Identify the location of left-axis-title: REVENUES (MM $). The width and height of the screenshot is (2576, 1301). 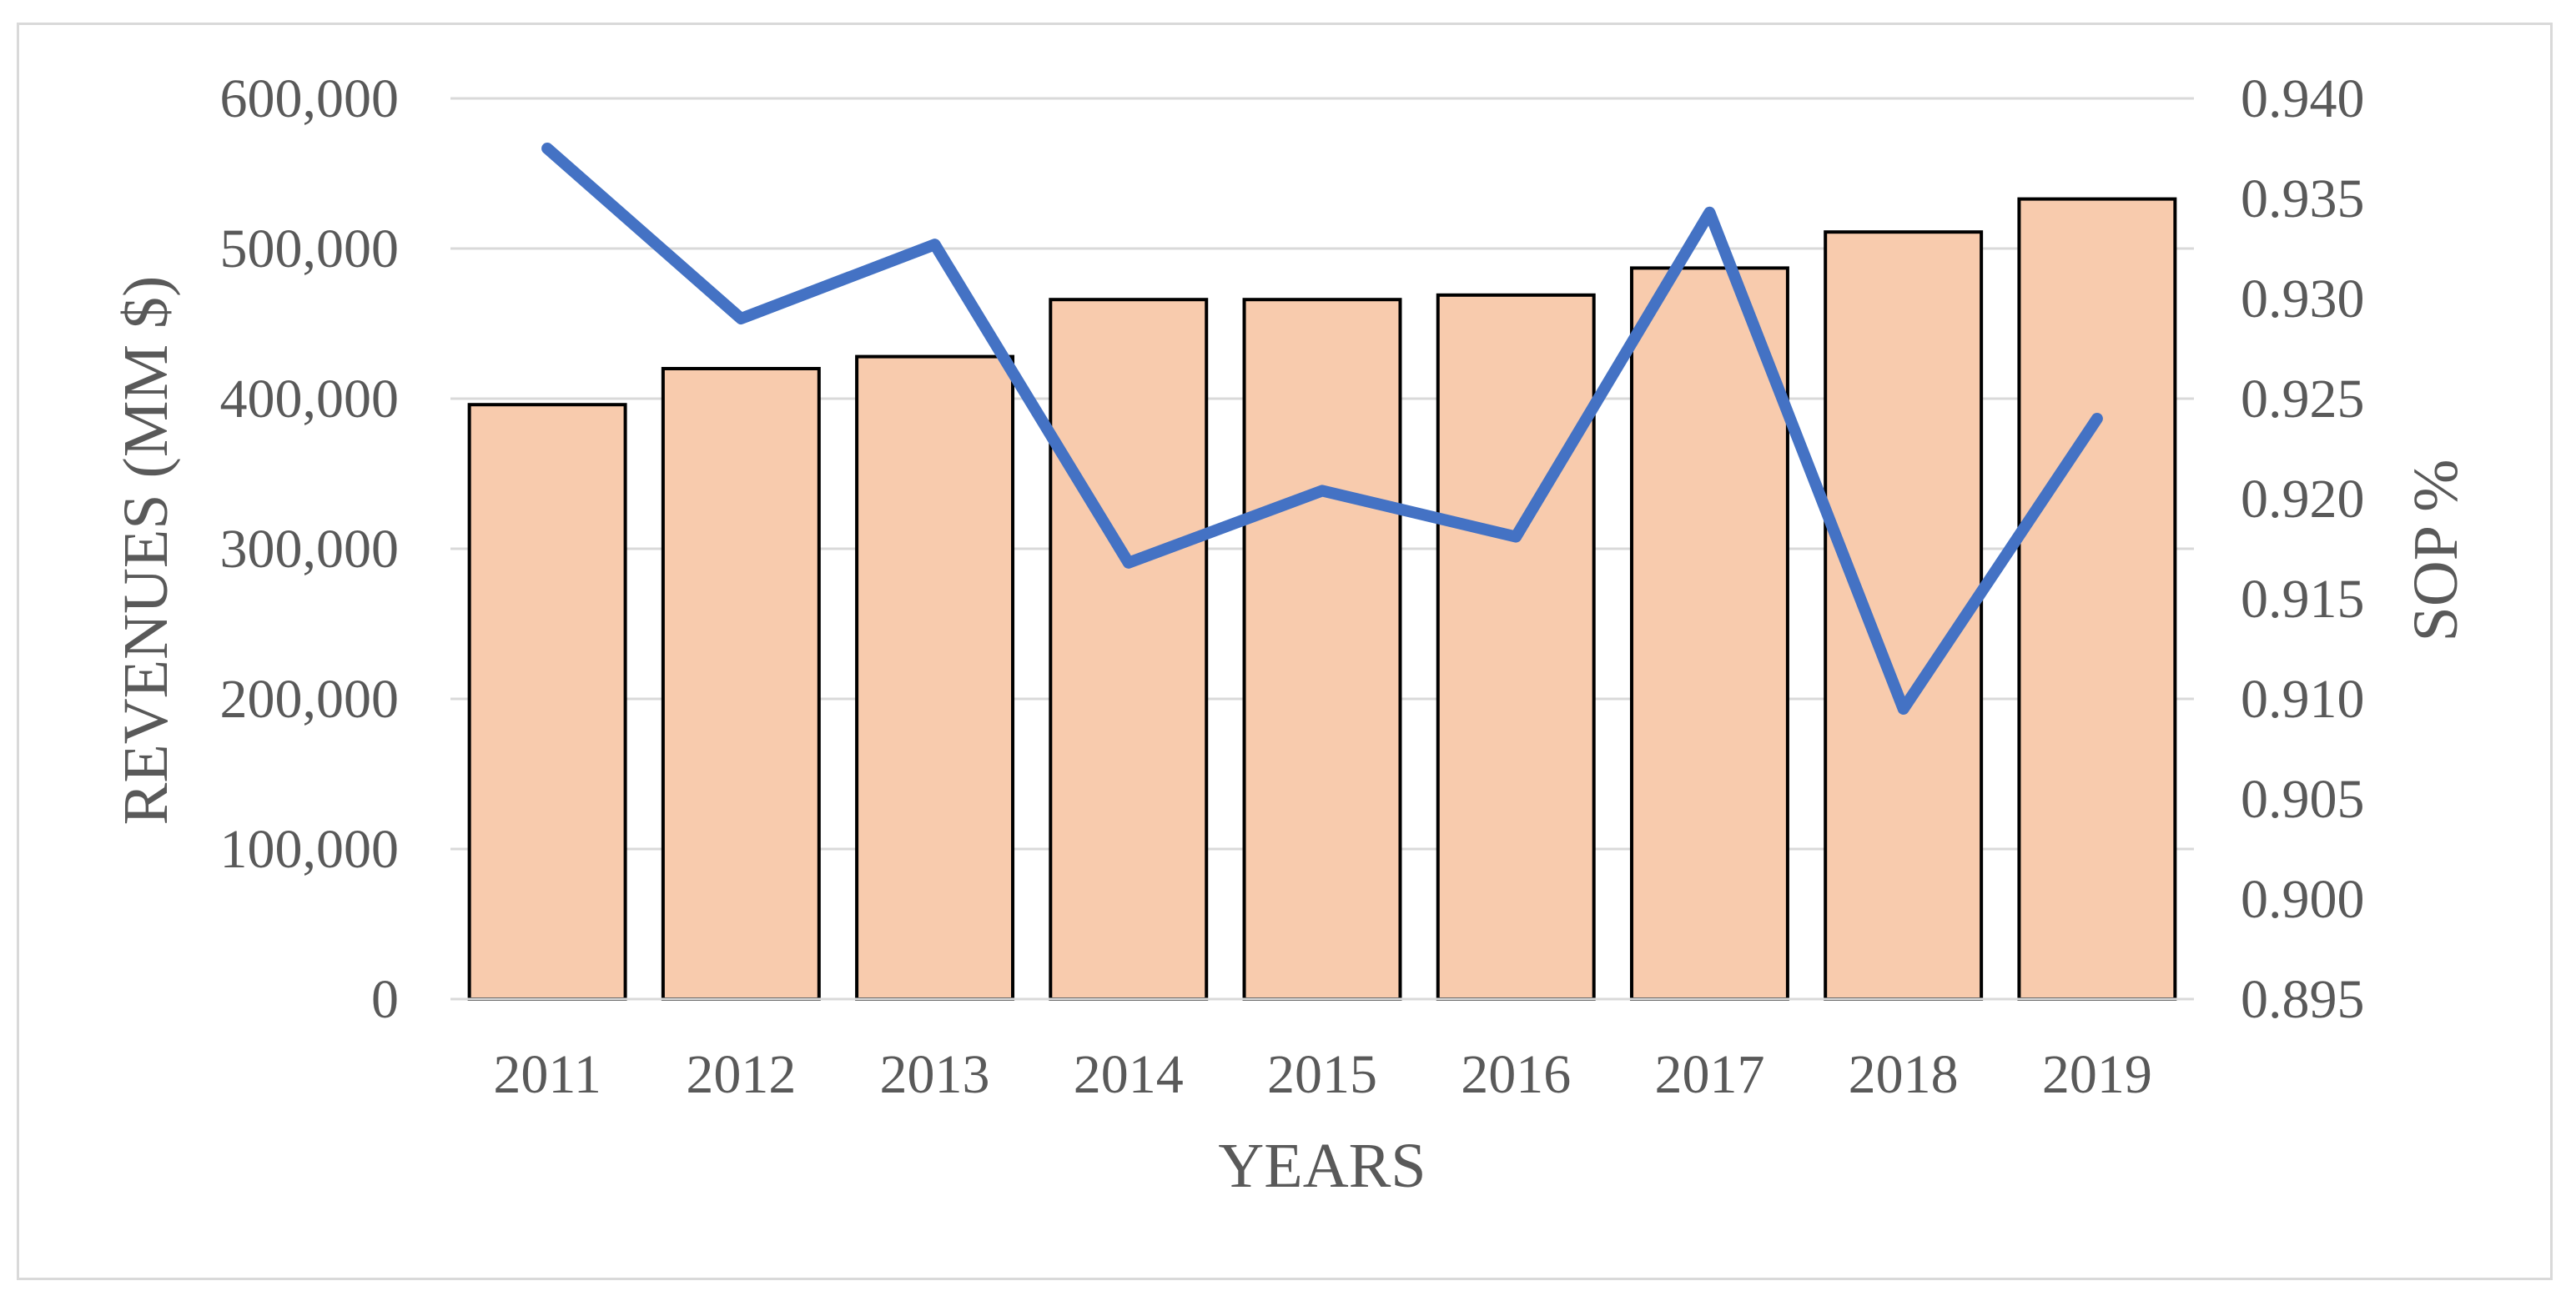
(146, 551).